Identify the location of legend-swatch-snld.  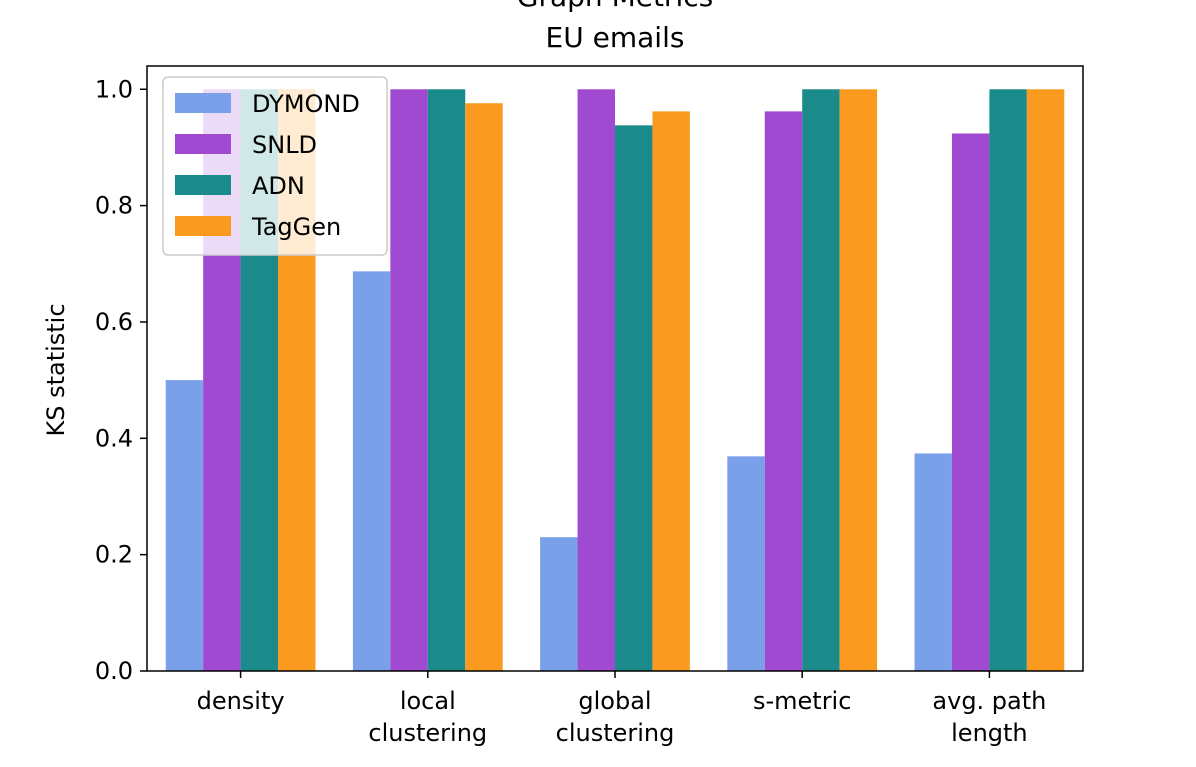
(203, 144).